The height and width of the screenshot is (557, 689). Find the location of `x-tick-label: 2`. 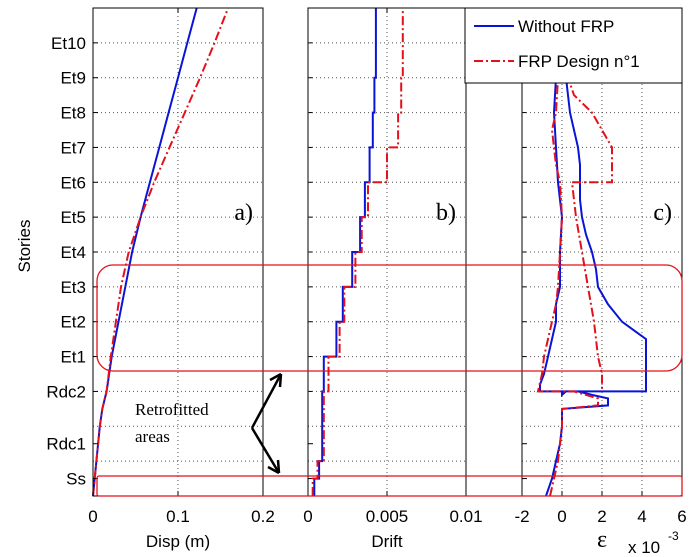

x-tick-label: 2 is located at coordinates (601, 516).